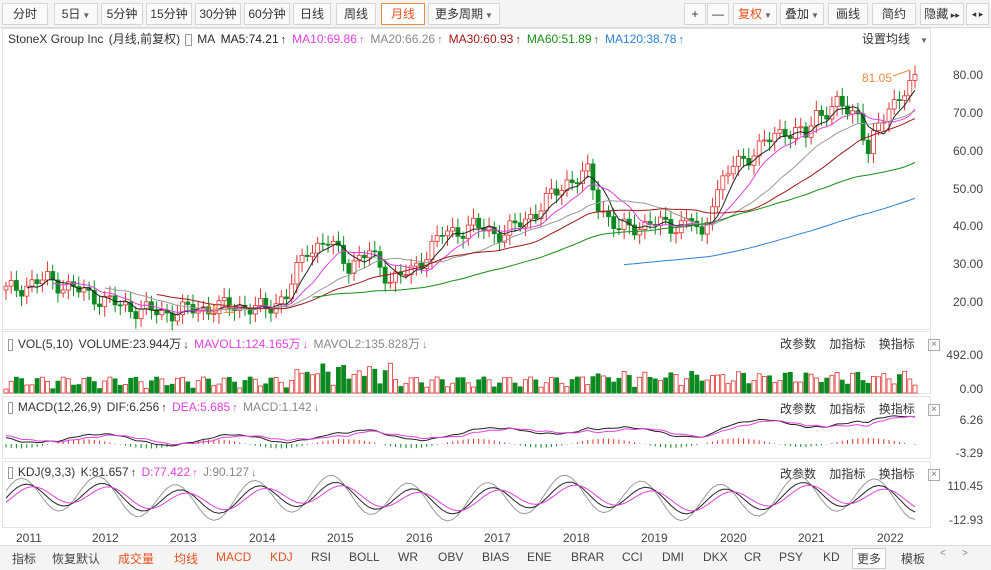  I want to click on tab-restore-default: 恢复默认, so click(76, 559).